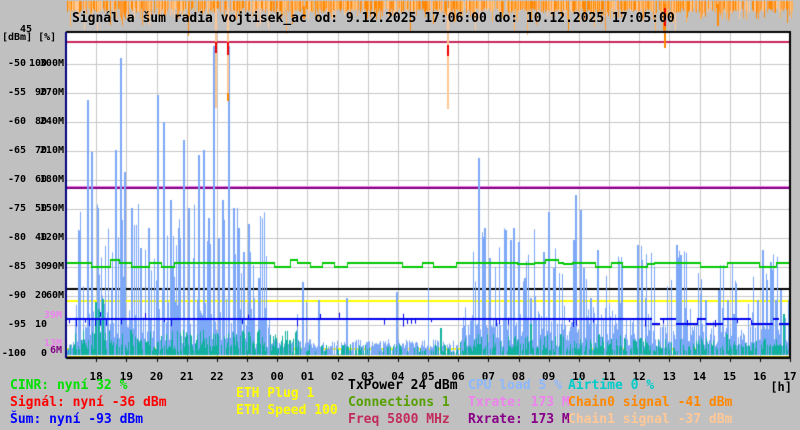 This screenshot has width=800, height=430. Describe the element at coordinates (52, 315) in the screenshot. I see `y-tick-rate: 39M` at that location.